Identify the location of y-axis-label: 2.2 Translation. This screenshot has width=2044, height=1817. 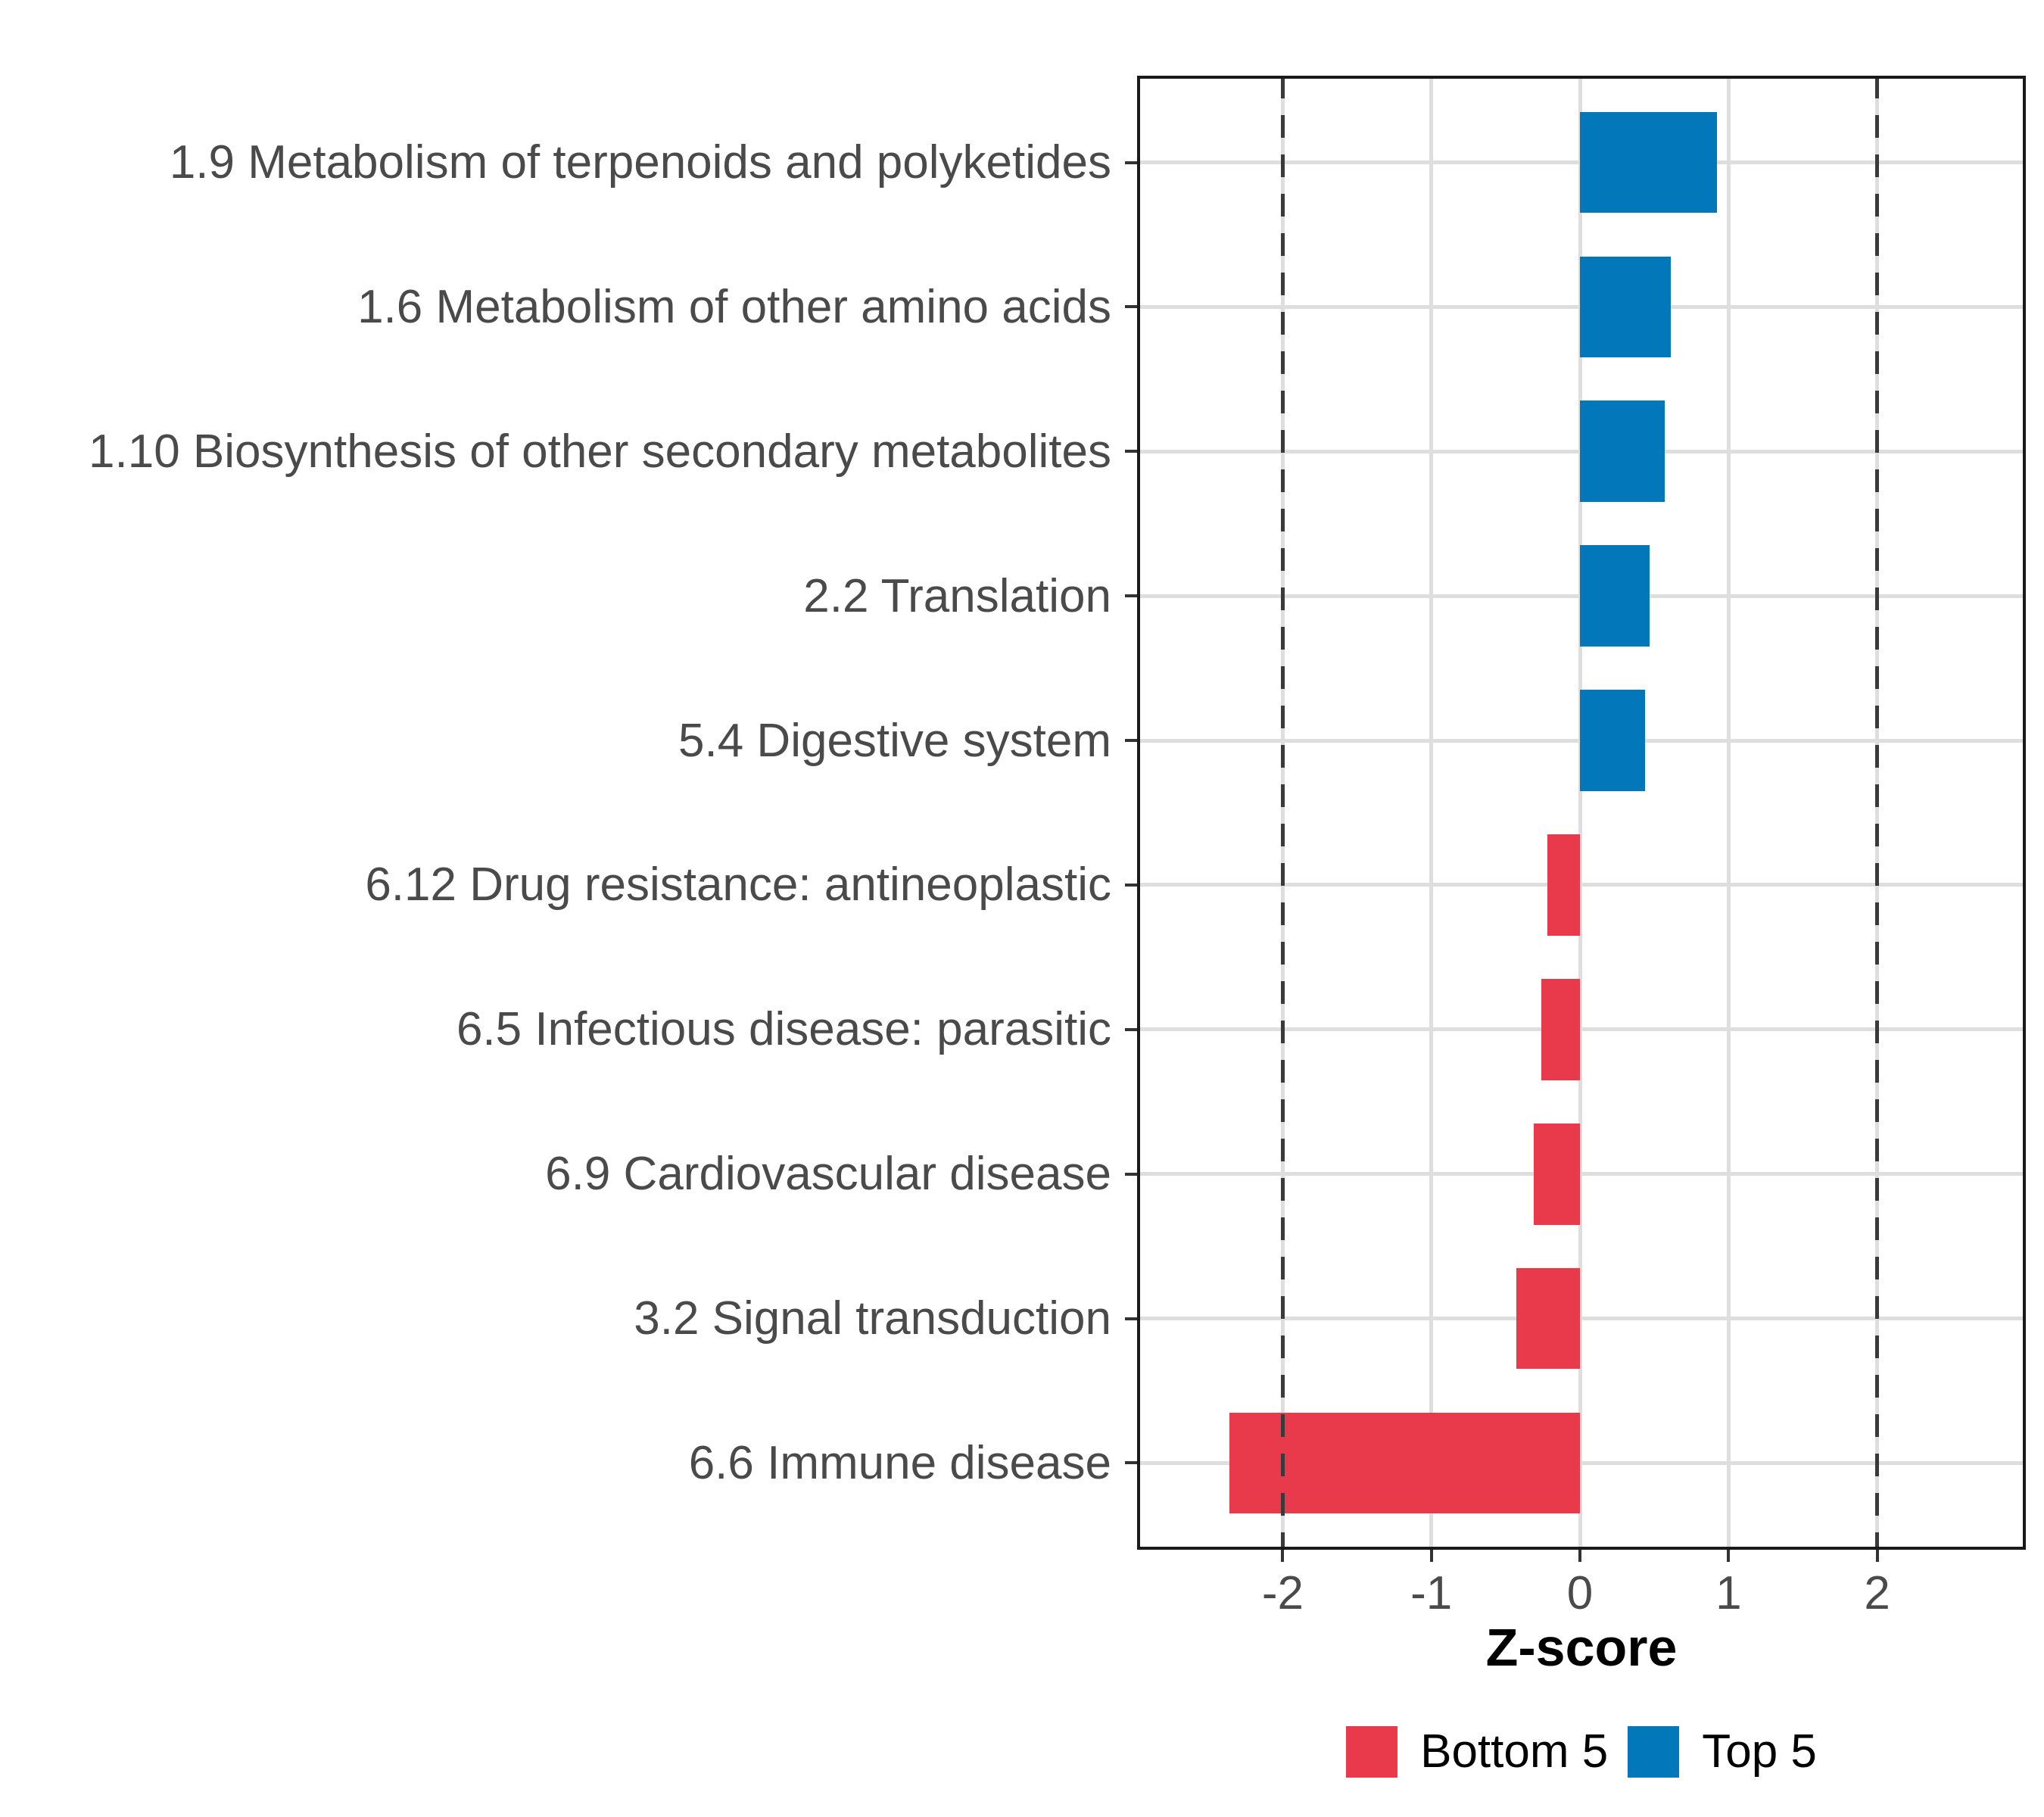
(957, 595).